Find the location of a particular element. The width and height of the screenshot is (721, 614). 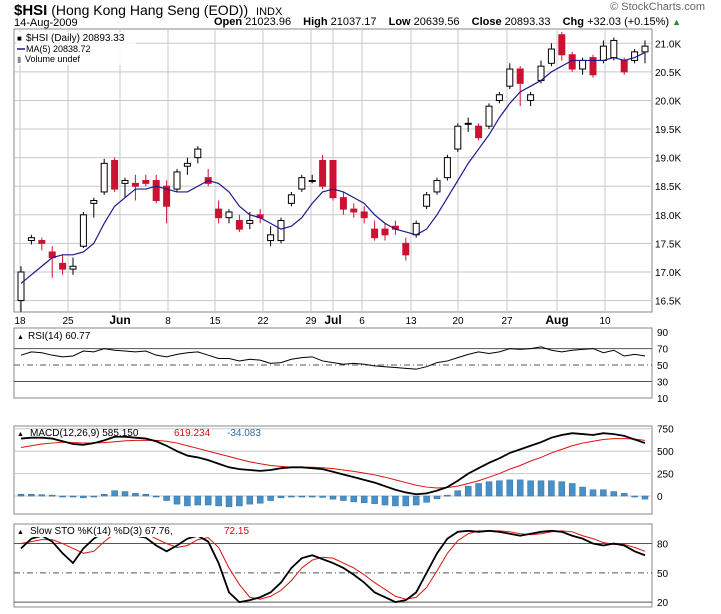

x-tick-label: Jul is located at coordinates (332, 320).